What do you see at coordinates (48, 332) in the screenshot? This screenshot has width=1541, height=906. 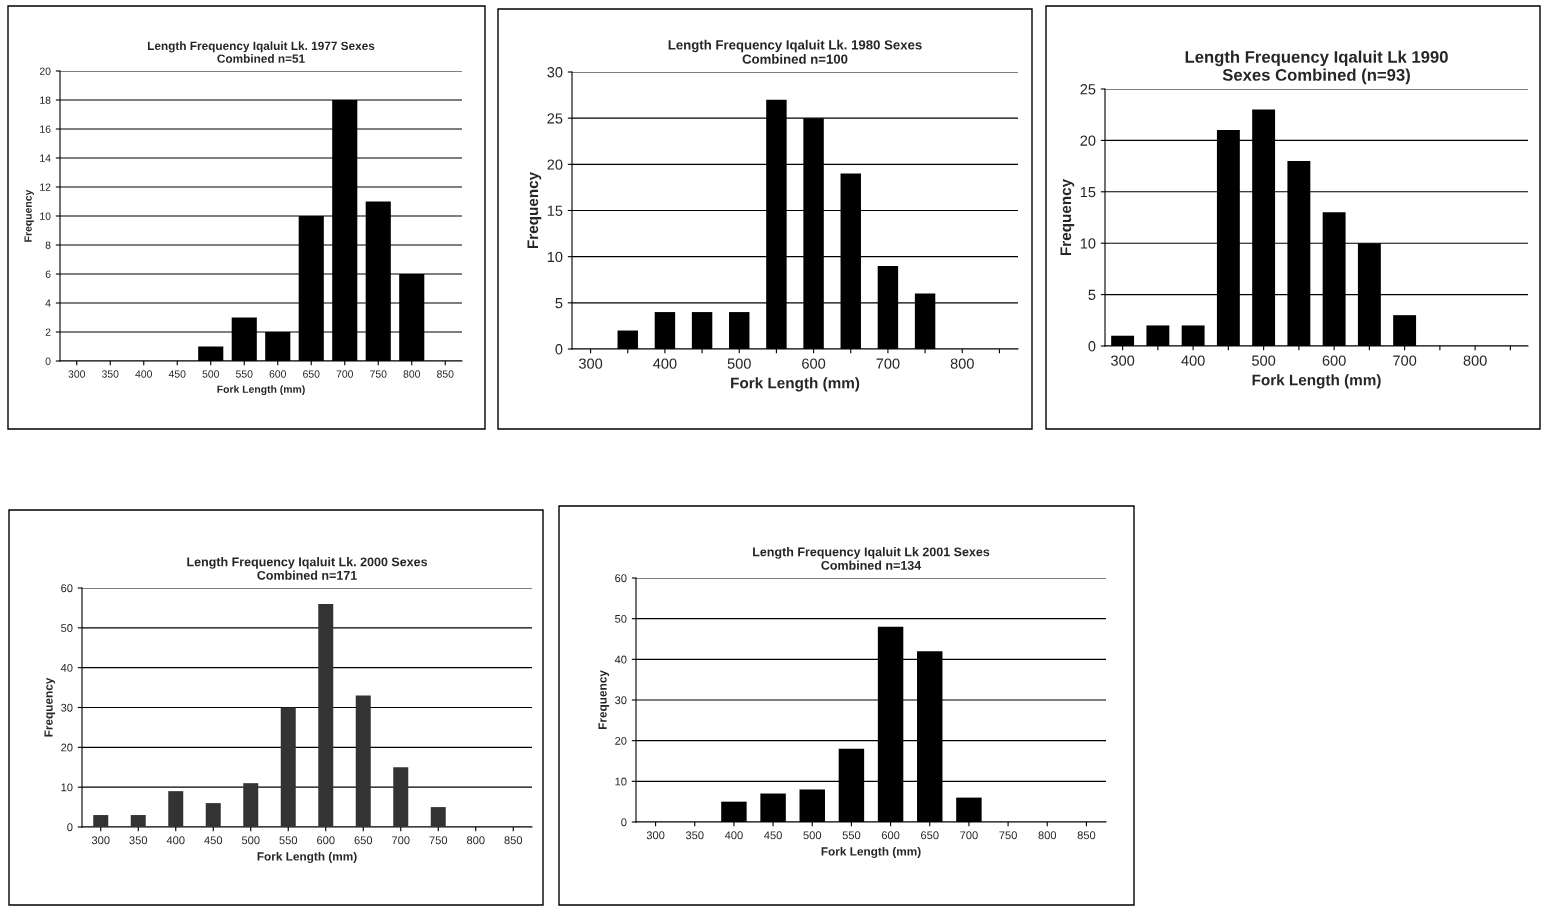 I see `y-tick-label: 2` at bounding box center [48, 332].